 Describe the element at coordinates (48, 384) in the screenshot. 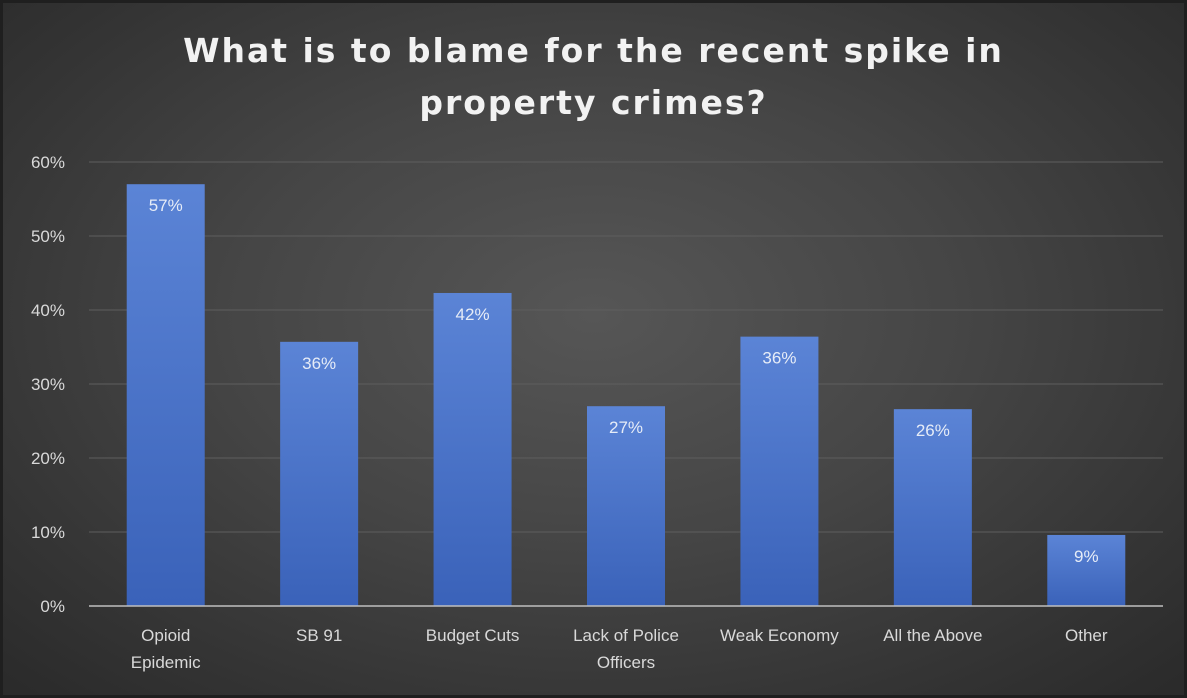

I see `y-tick-label: 30%` at that location.